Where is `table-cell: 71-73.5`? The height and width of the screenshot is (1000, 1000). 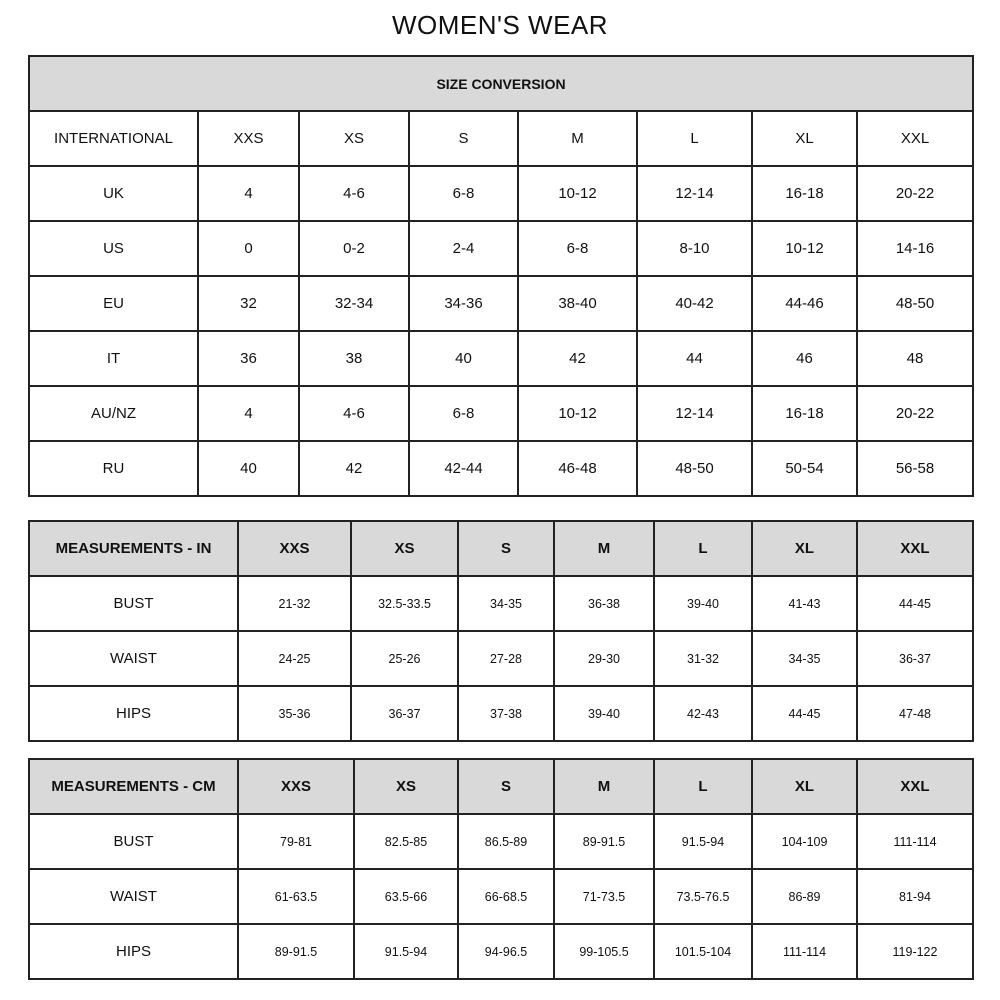
table-cell: 71-73.5 is located at coordinates (604, 896).